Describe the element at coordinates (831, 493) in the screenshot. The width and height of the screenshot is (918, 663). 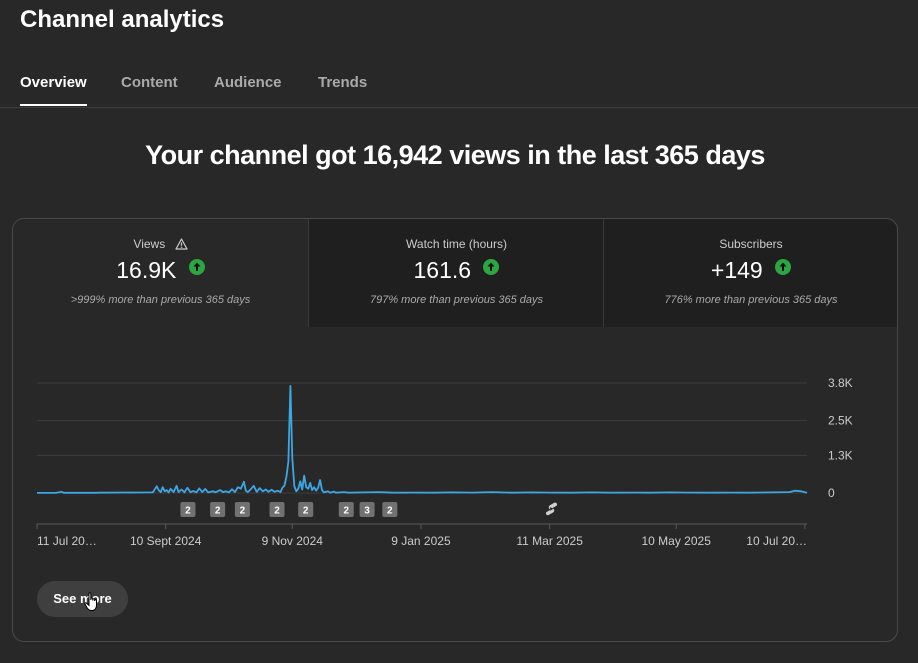
I see `y-tick-label: 0` at that location.